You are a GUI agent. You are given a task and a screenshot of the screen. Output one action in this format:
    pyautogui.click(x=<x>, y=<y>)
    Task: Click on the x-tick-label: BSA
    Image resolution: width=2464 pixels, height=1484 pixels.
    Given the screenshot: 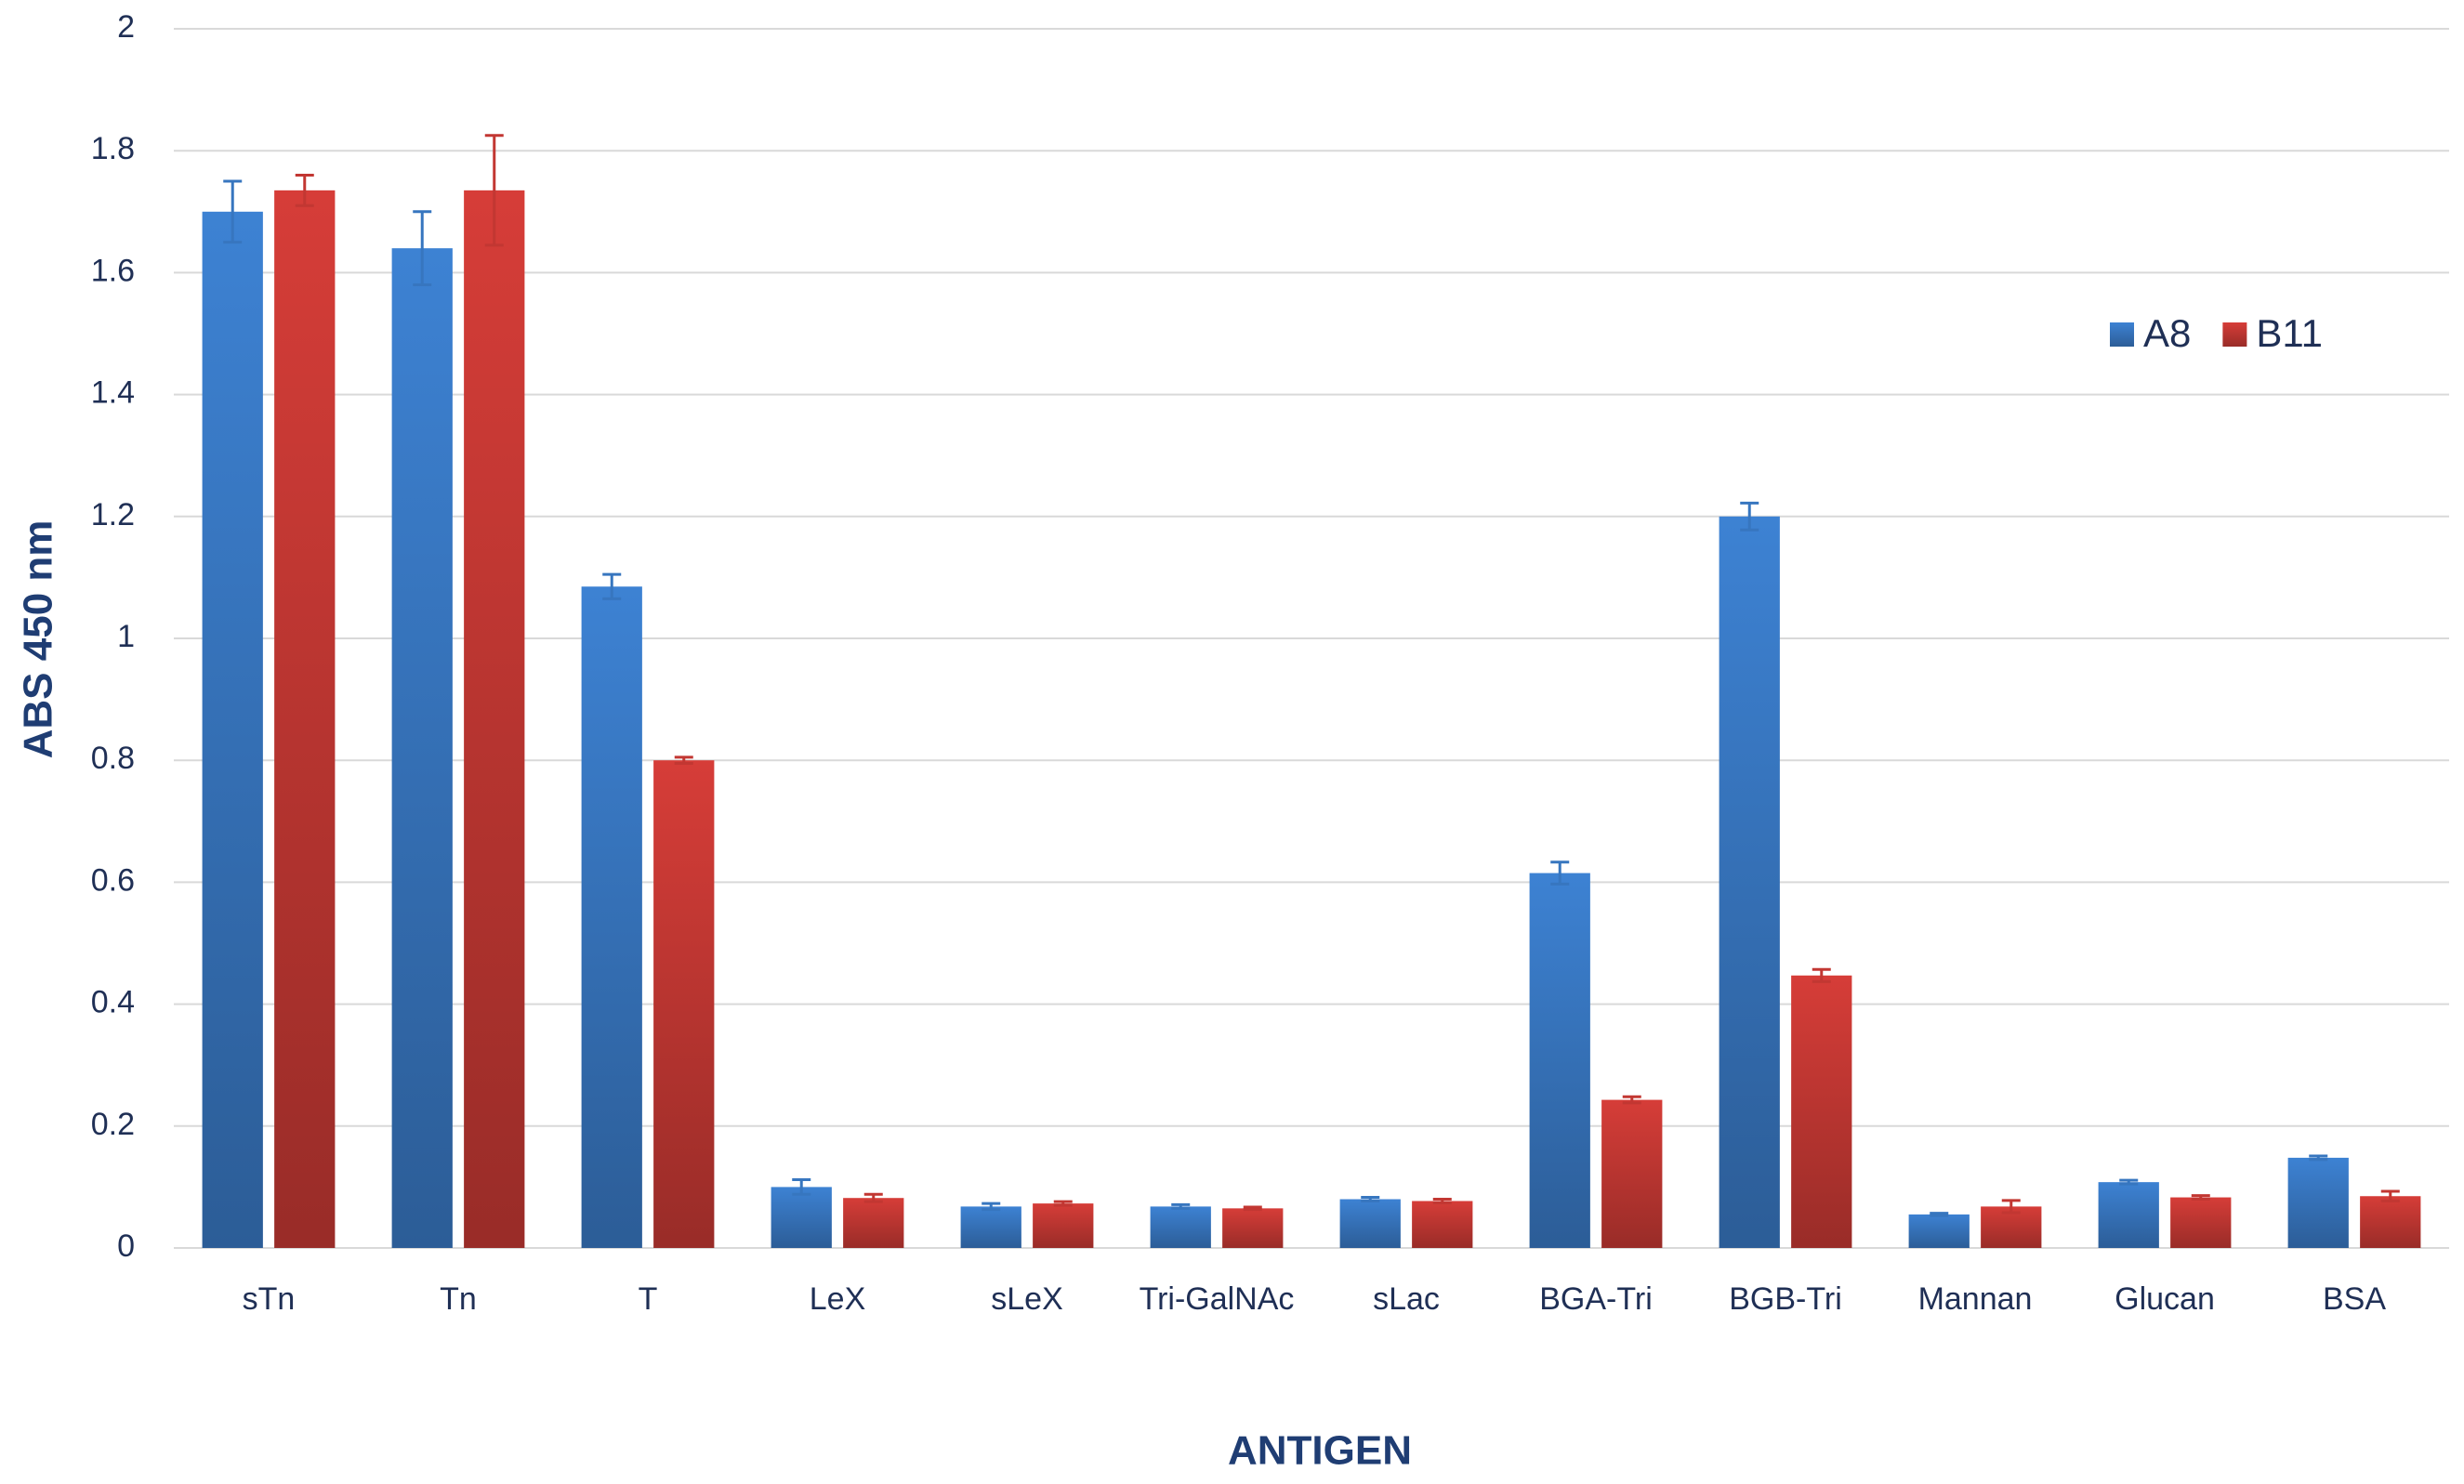 What is the action you would take?
    pyautogui.click(x=2355, y=1299)
    